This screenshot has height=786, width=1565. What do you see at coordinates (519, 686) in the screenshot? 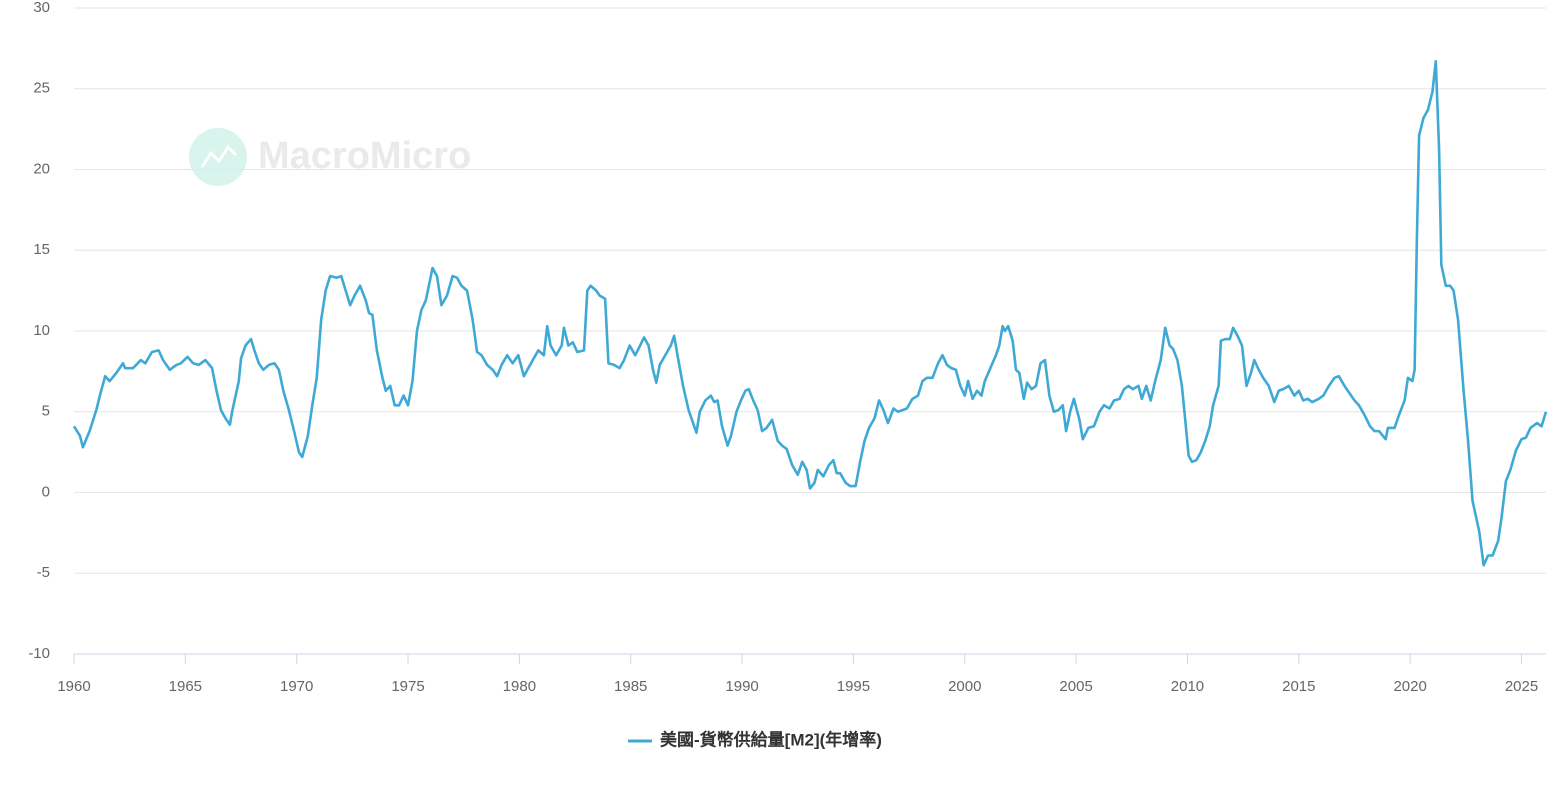
I see `x-tick-label: 1980` at bounding box center [519, 686].